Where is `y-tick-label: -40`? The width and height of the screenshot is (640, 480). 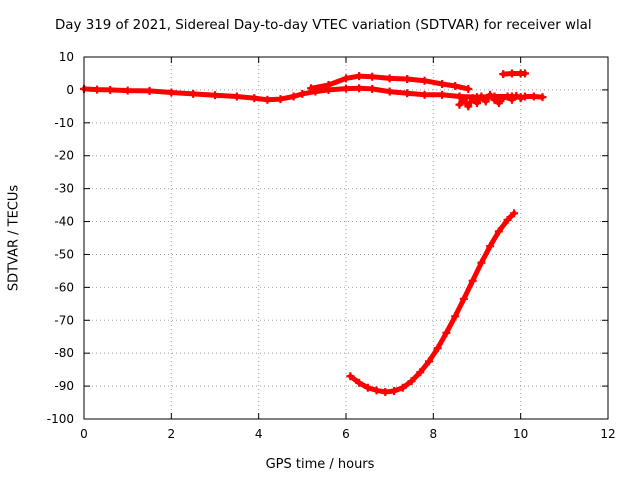
y-tick-label: -40 is located at coordinates (64, 222).